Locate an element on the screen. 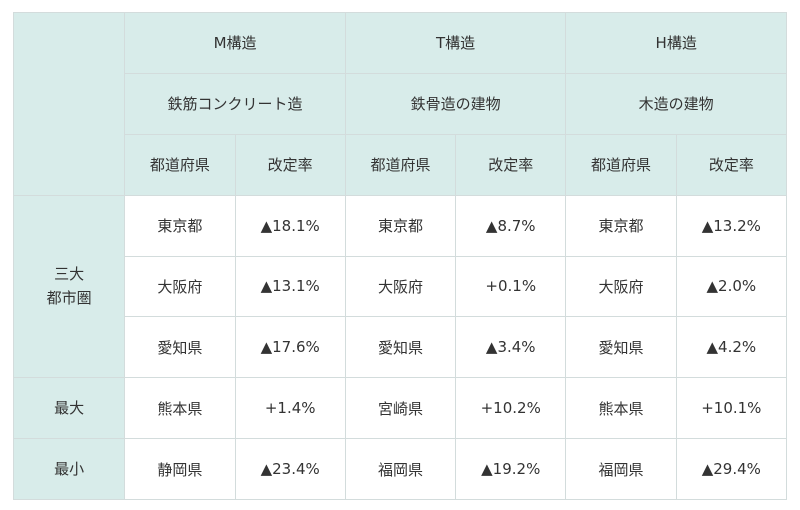 The width and height of the screenshot is (800, 510). rate-cell: +1.4% is located at coordinates (290, 408).